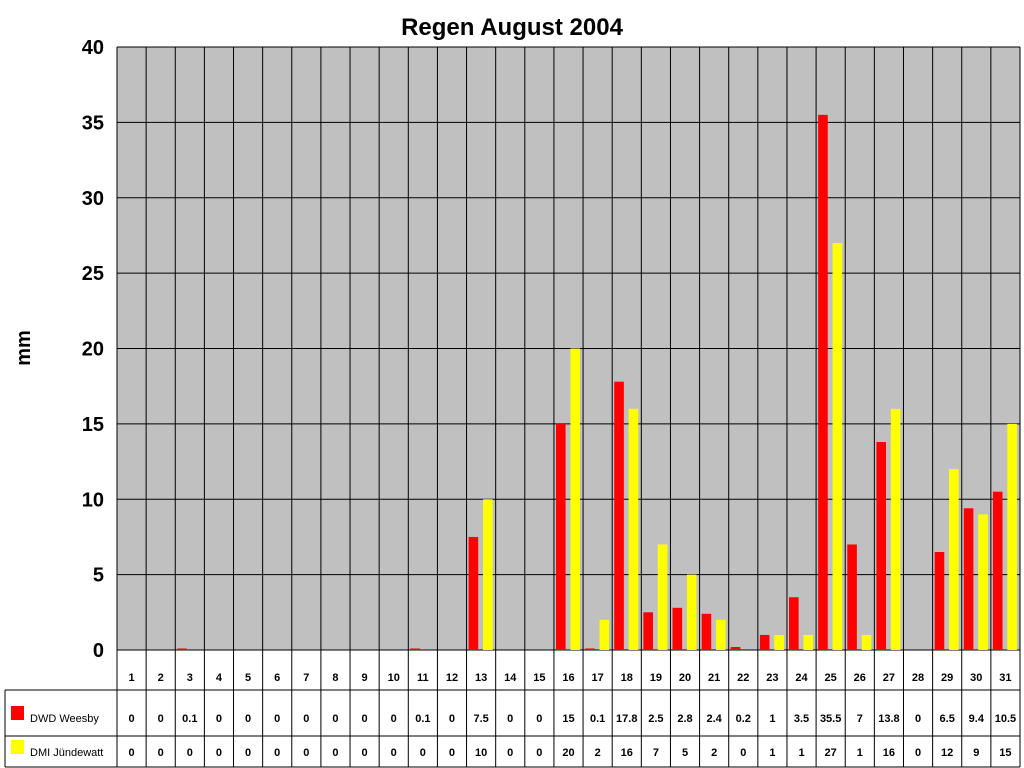  Describe the element at coordinates (685, 678) in the screenshot. I see `x-tick-label: 20` at that location.